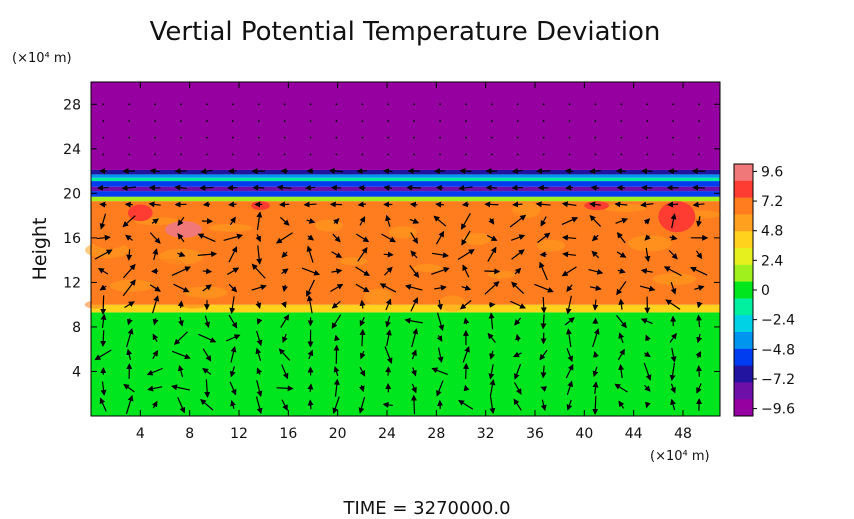 The image size is (854, 519). I want to click on y-tick-label: 4, so click(76, 372).